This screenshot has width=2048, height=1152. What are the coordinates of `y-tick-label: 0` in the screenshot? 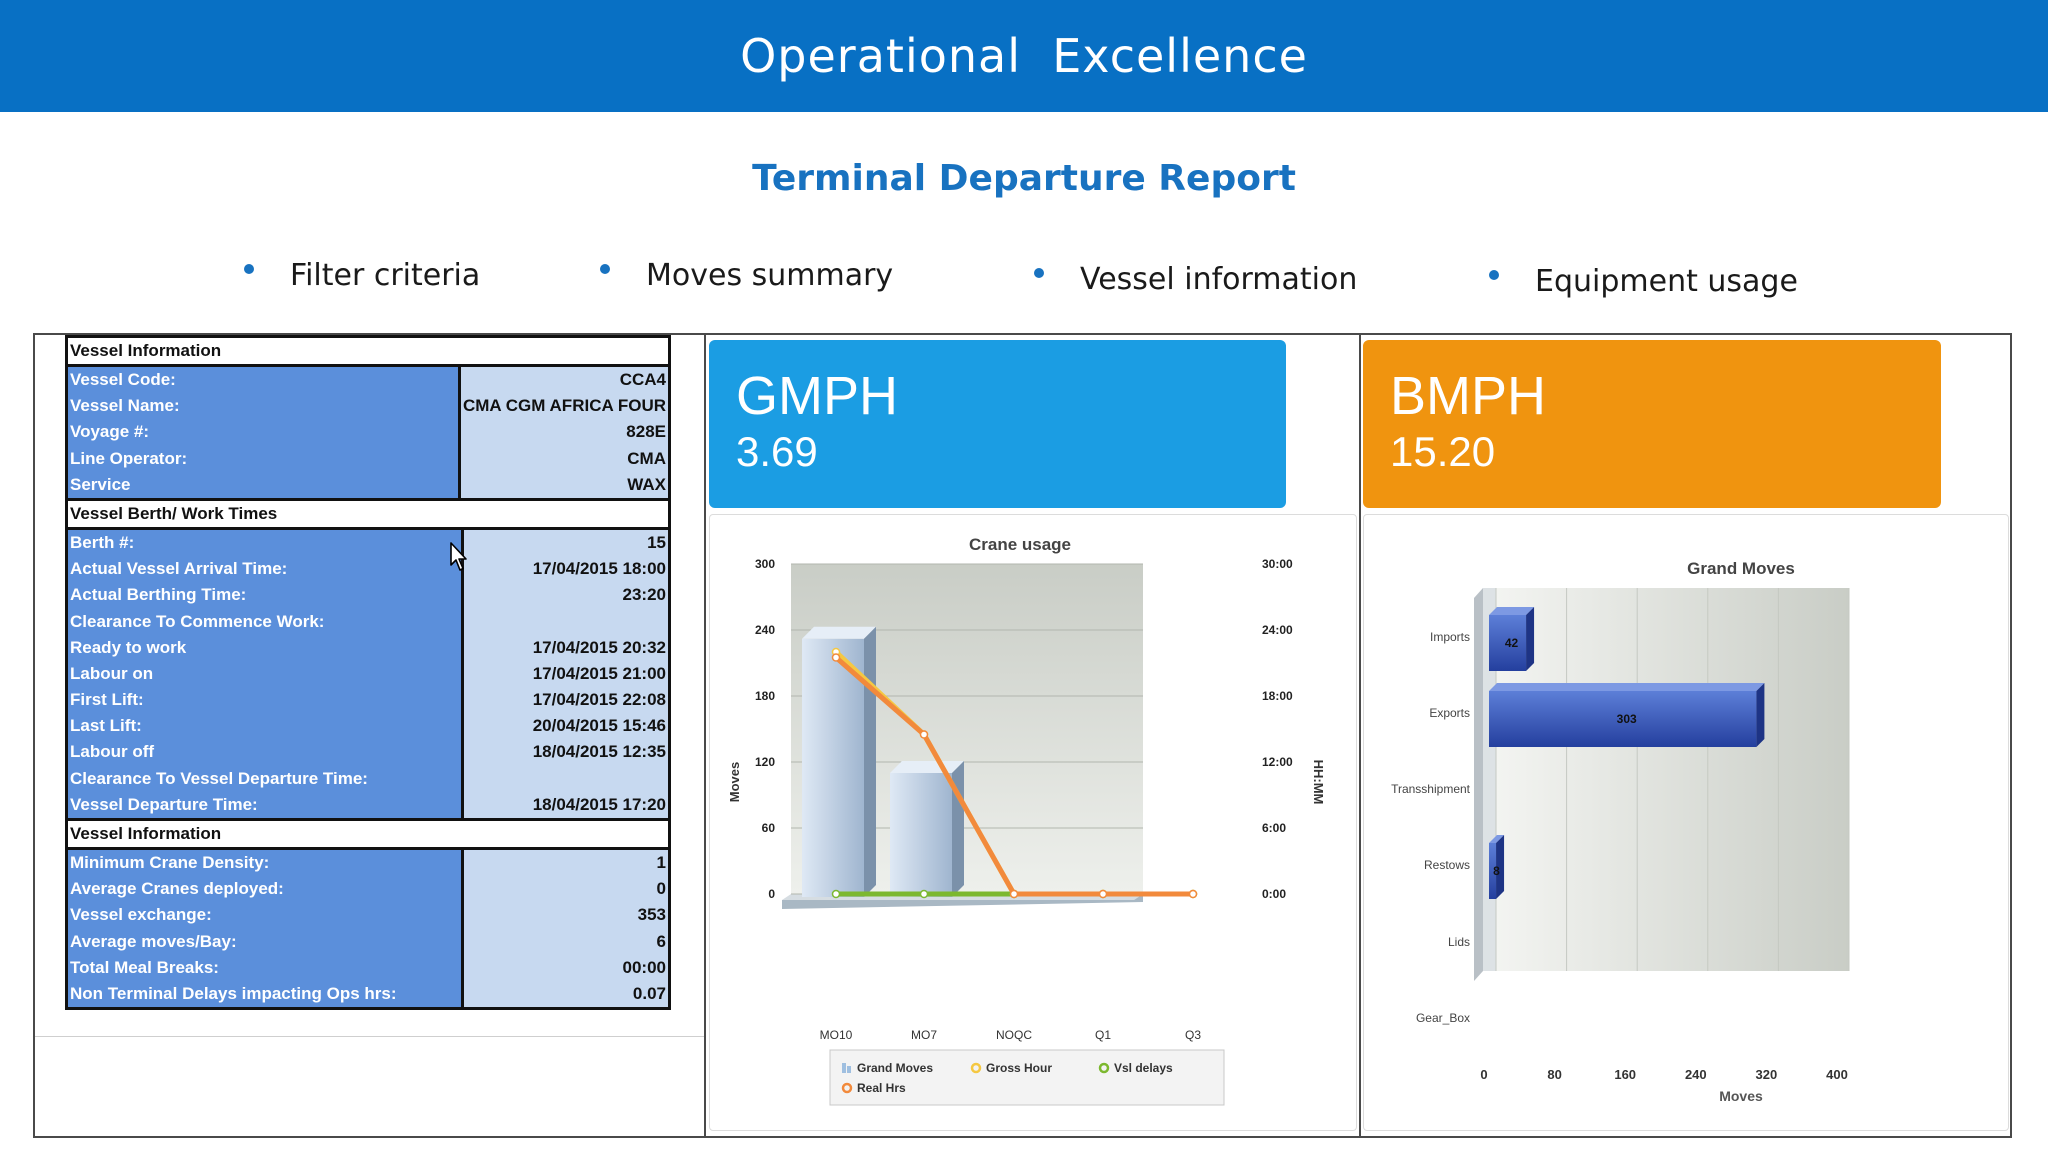 It's located at (771, 894).